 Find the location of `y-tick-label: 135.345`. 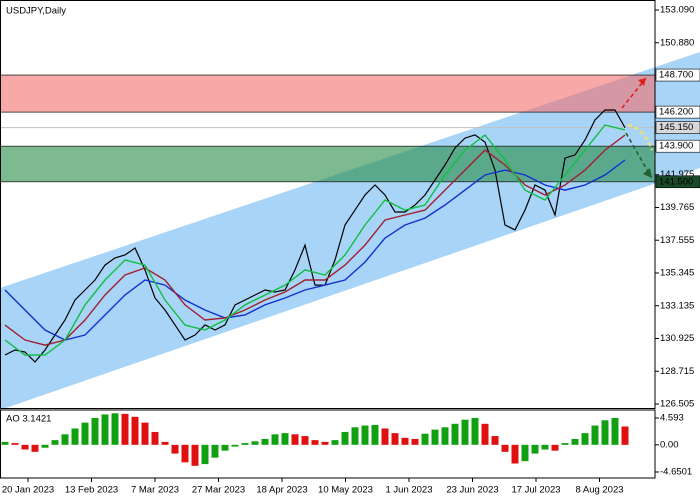

y-tick-label: 135.345 is located at coordinates (677, 273).